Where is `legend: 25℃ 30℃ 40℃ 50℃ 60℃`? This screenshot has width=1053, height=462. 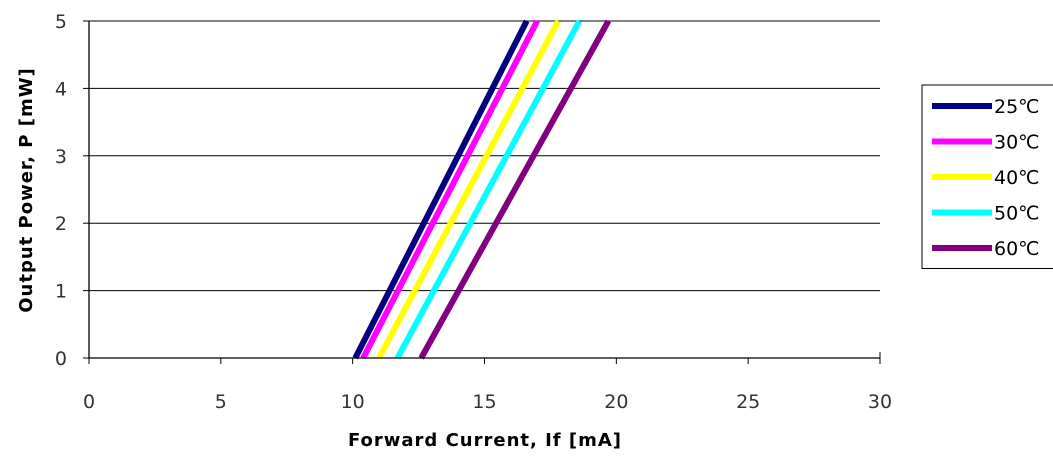 legend: 25℃ 30℃ 40℃ 50℃ 60℃ is located at coordinates (987, 176).